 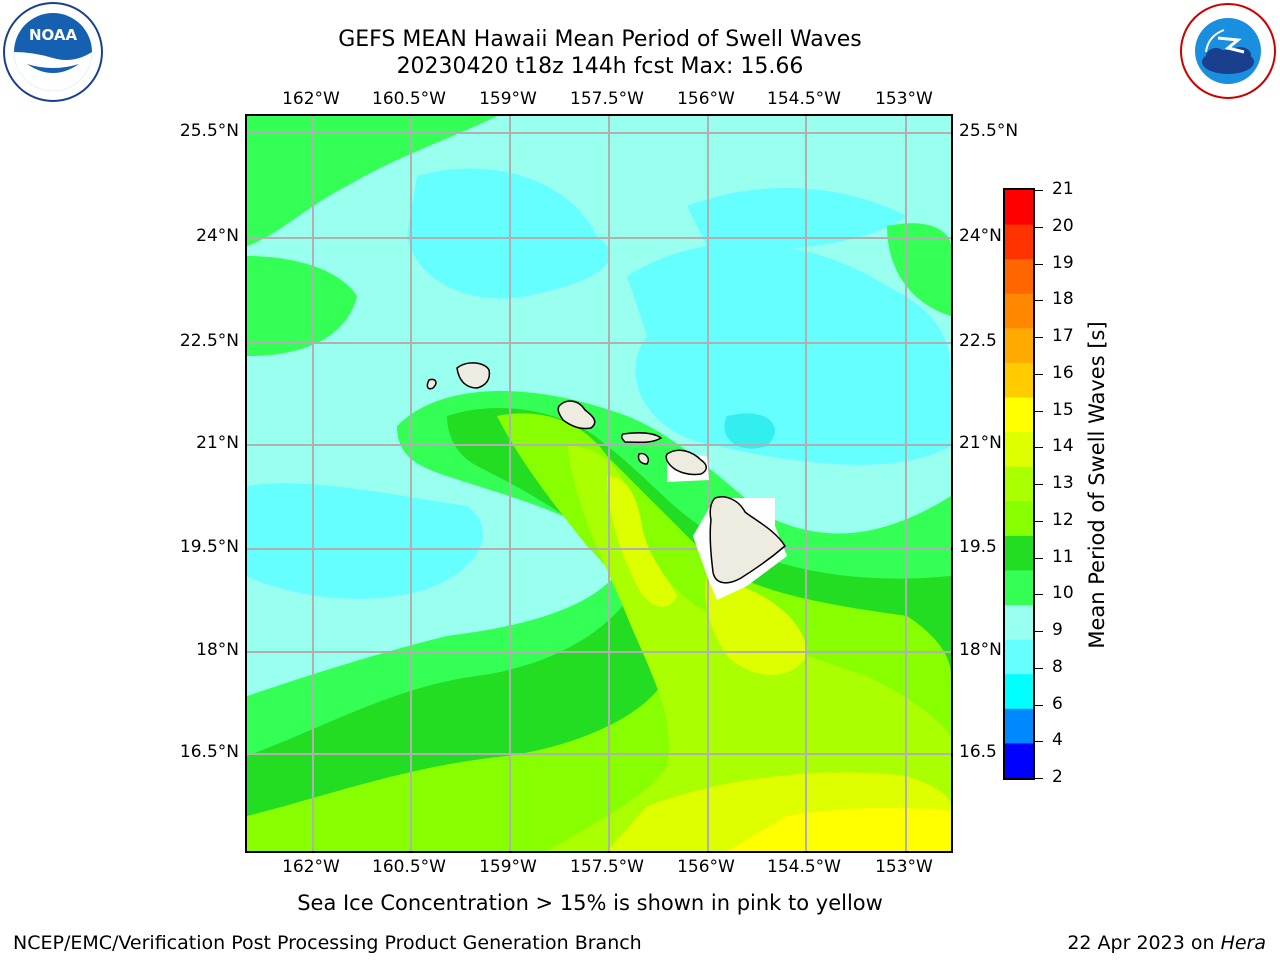 I want to click on svg-text: NOAA, so click(x=53, y=35).